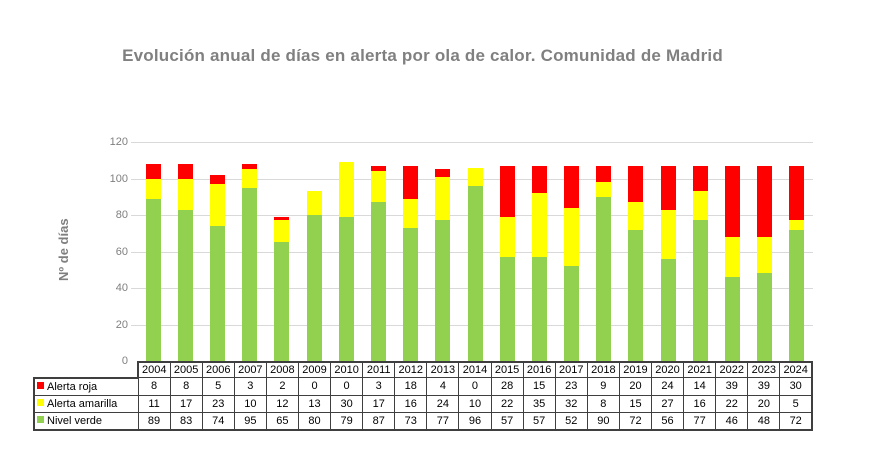  I want to click on value-cell: 77, so click(443, 421).